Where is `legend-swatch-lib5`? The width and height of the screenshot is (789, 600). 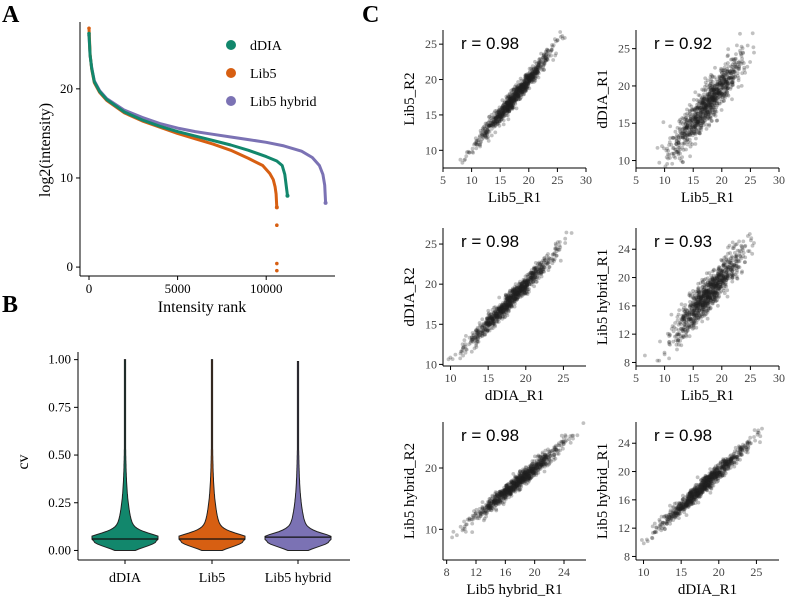
legend-swatch-lib5 is located at coordinates (231, 73).